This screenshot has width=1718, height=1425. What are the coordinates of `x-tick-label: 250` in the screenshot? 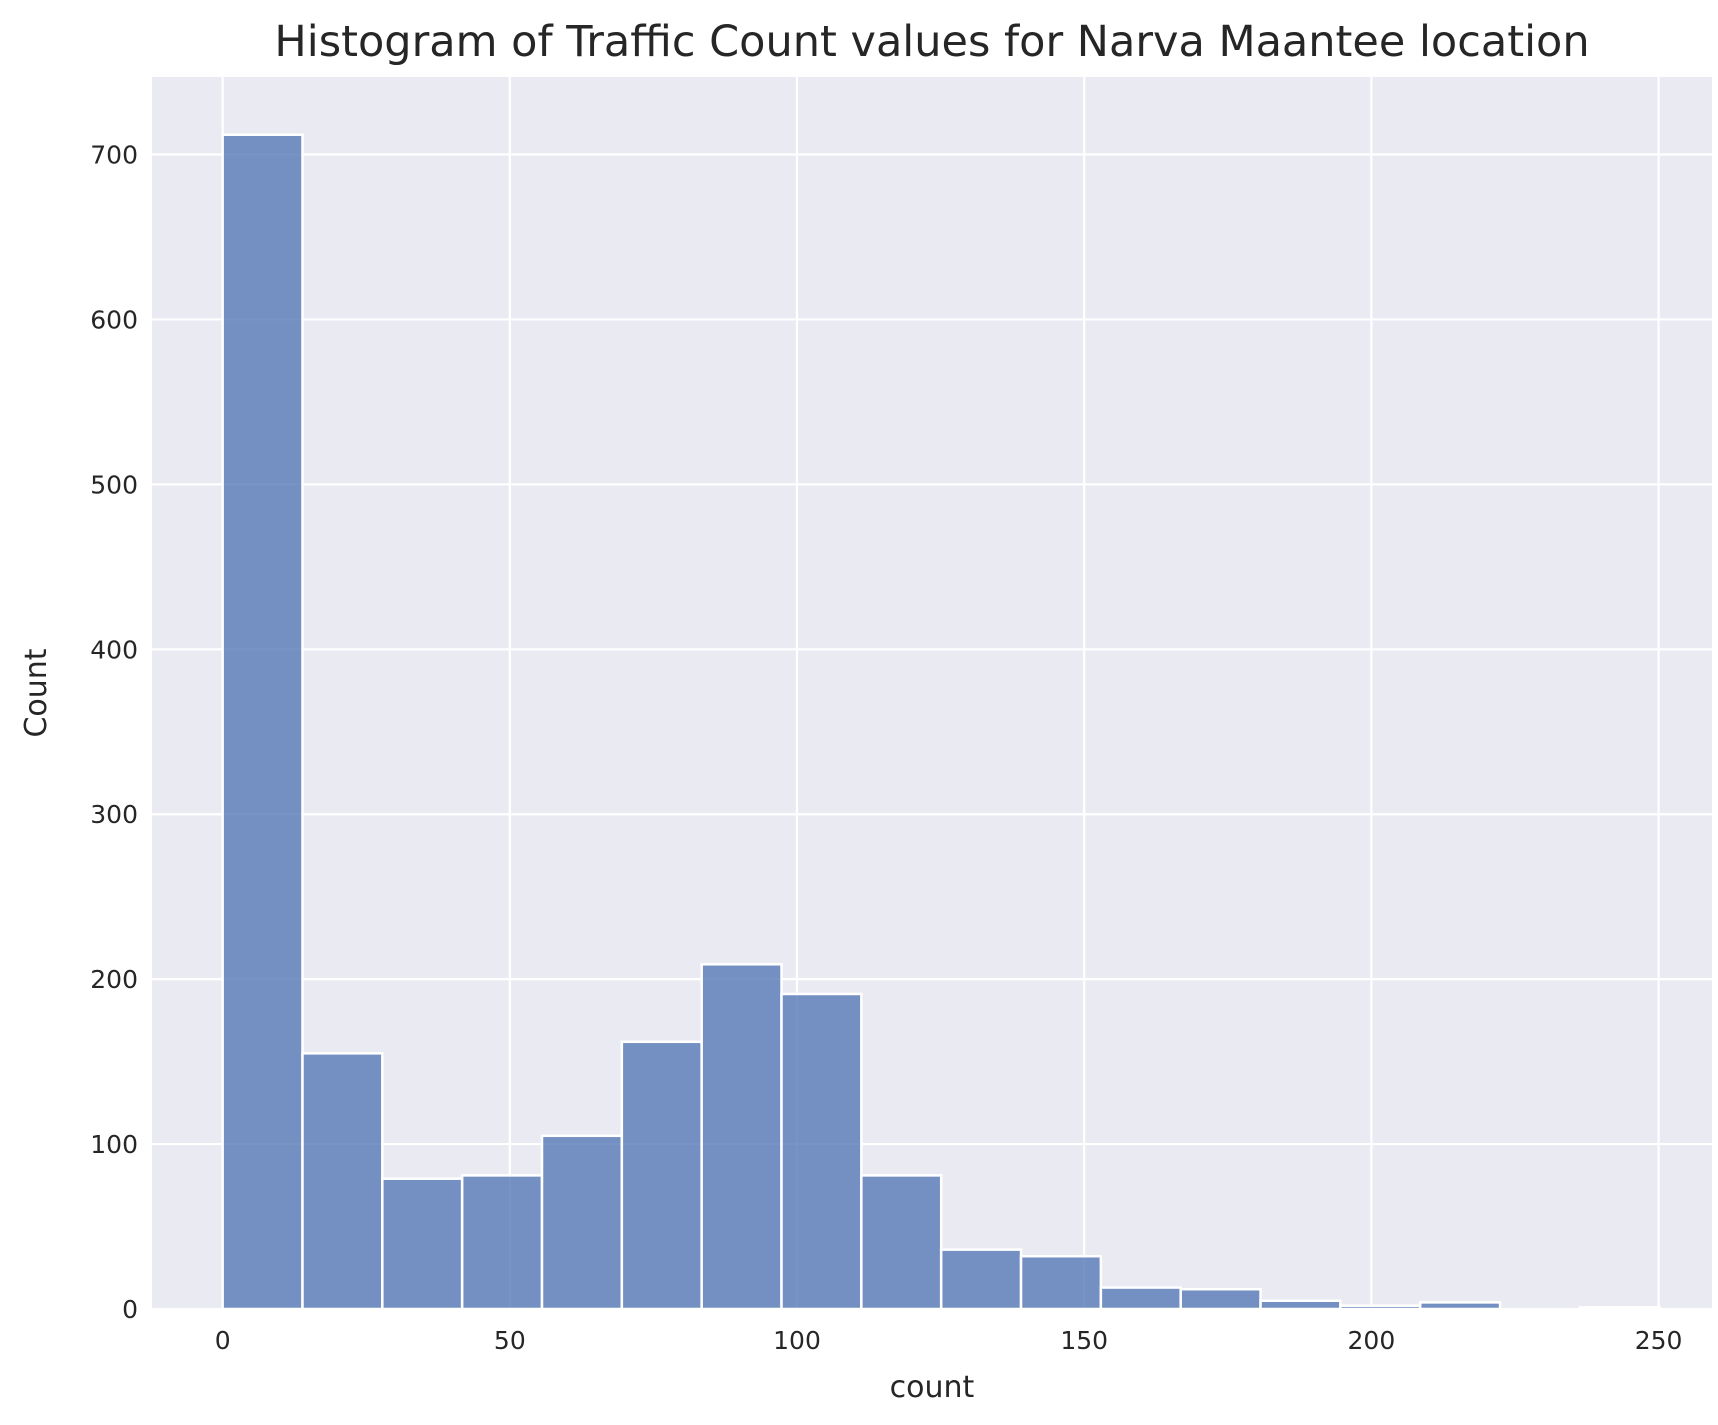 It's located at (1659, 1340).